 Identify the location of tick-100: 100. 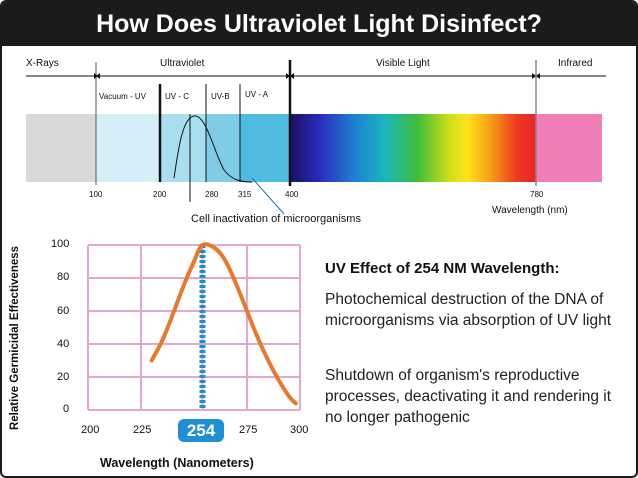
(96, 194).